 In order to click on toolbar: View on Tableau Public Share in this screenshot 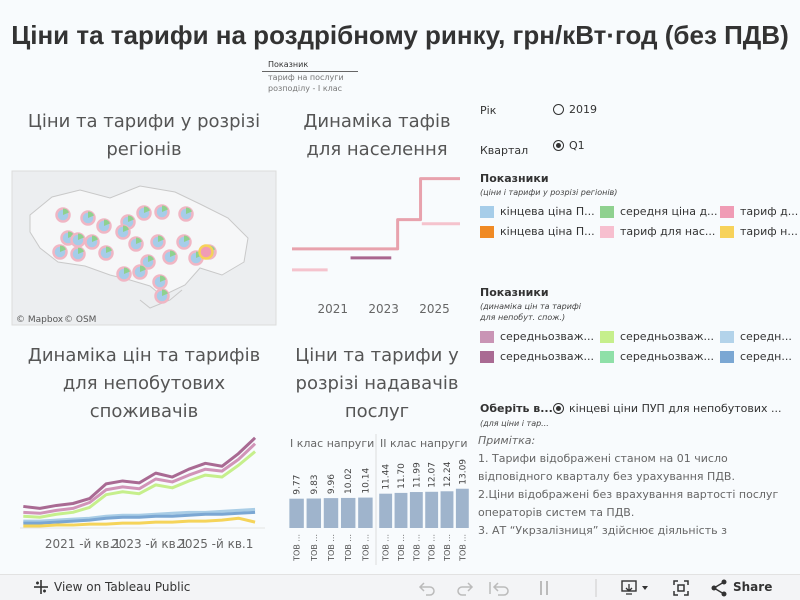, I will do `click(400, 587)`.